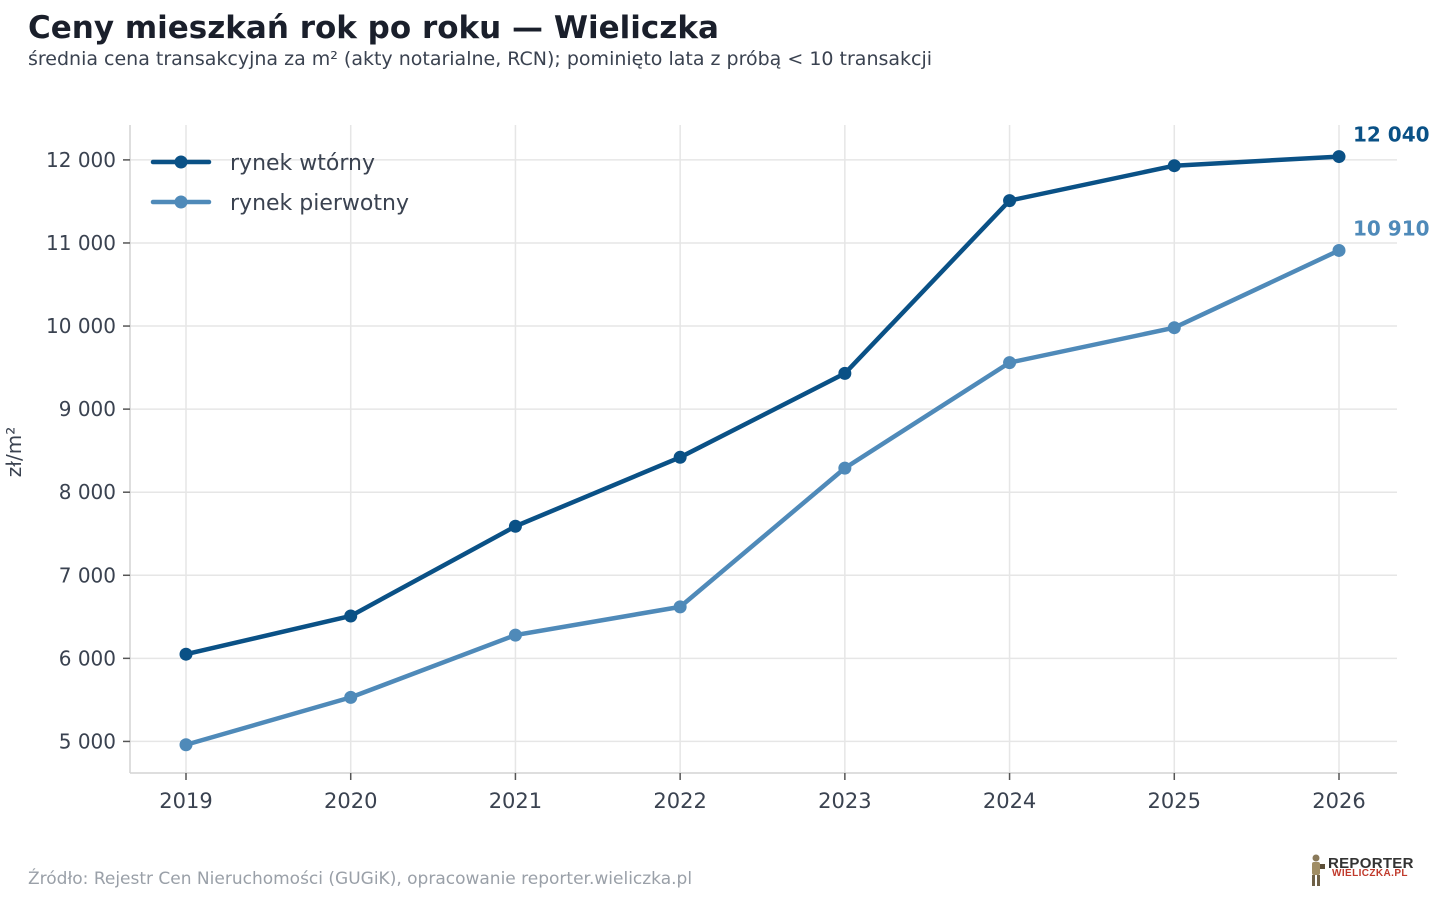 This screenshot has width=1440, height=900. What do you see at coordinates (81, 243) in the screenshot?
I see `y-tick-label: 11 000` at bounding box center [81, 243].